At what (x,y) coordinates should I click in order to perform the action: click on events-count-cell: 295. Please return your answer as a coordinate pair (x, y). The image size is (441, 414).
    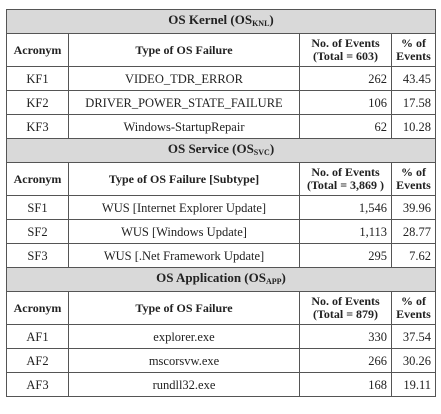
    Looking at the image, I should click on (345, 255).